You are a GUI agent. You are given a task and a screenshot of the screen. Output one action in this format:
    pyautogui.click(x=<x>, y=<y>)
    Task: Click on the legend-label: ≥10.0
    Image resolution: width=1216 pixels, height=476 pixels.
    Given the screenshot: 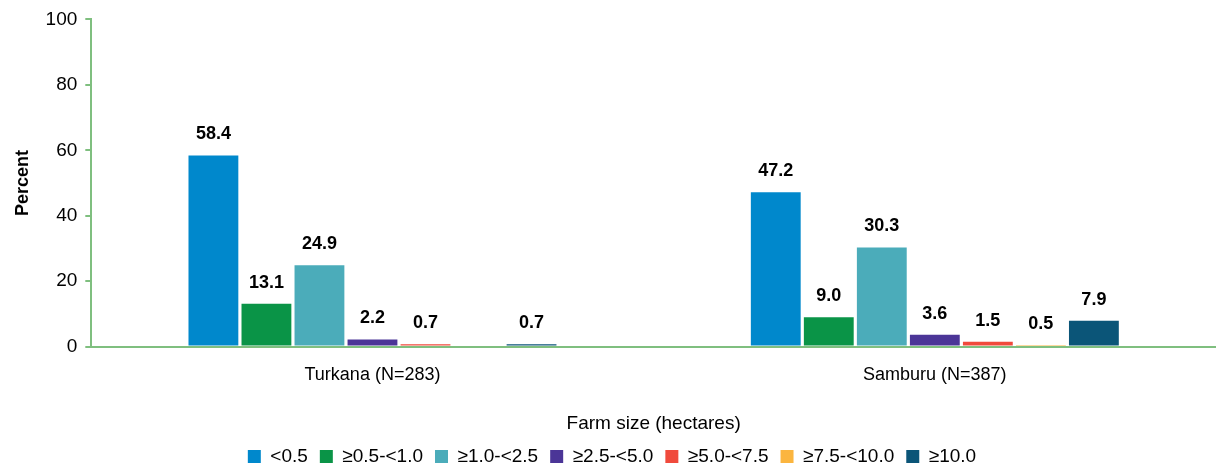 What is the action you would take?
    pyautogui.click(x=952, y=455)
    